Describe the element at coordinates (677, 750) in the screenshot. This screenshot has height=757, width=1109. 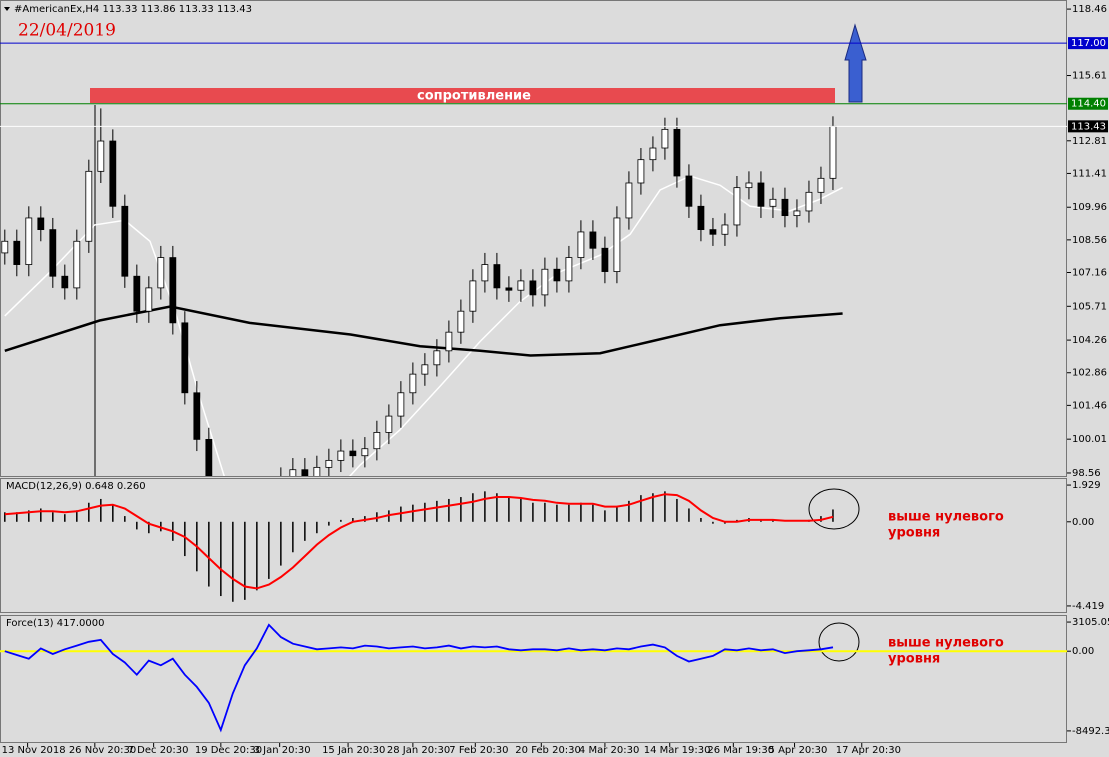
I see `x-tick-label: 14 Mar 19:30` at that location.